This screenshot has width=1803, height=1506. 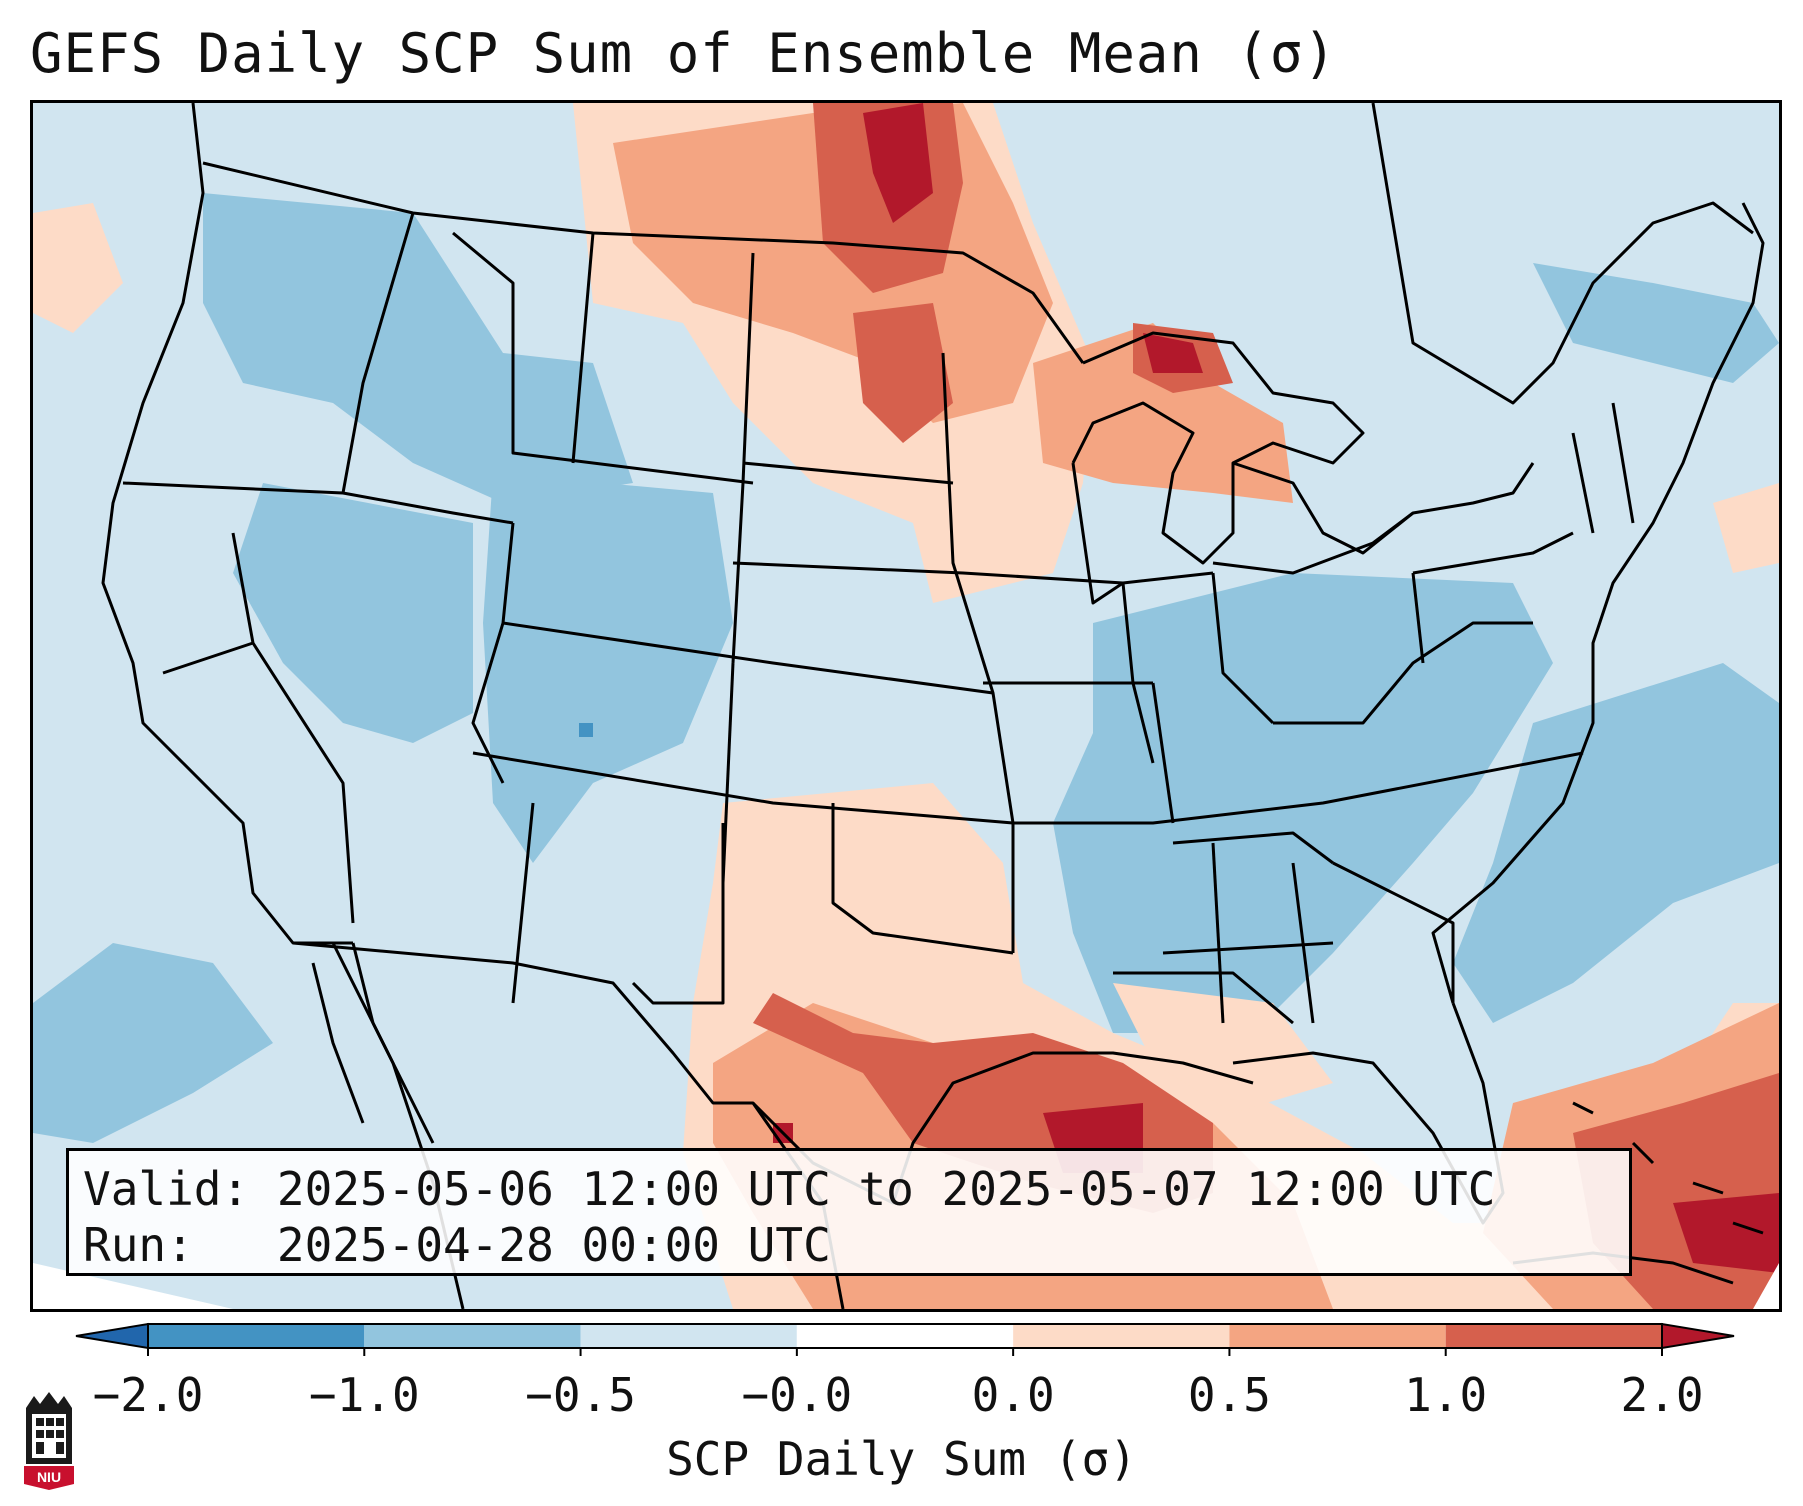 What do you see at coordinates (49, 1441) in the screenshot?
I see `niu-logo: NIU` at bounding box center [49, 1441].